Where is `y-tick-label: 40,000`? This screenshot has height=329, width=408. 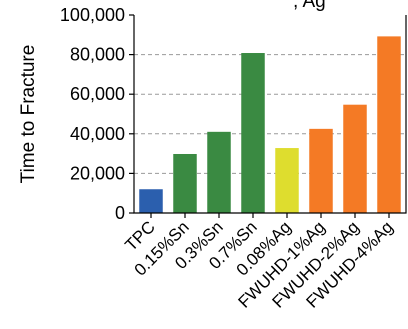
y-tick-label: 40,000 is located at coordinates (97, 134).